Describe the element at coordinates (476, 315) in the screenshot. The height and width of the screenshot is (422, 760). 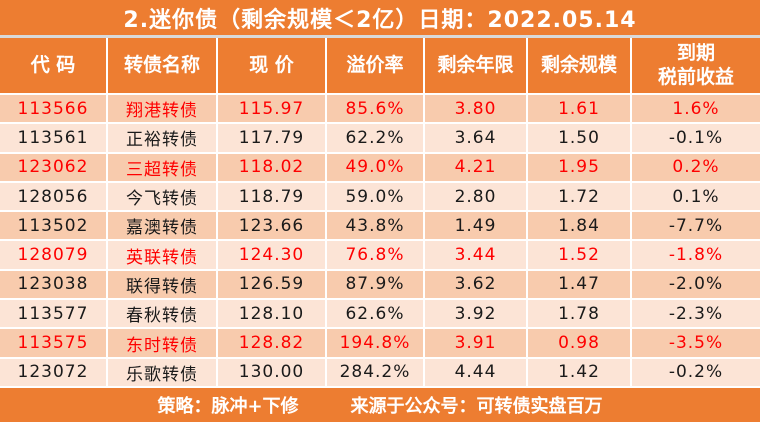
I see `cell-years: 3.92` at that location.